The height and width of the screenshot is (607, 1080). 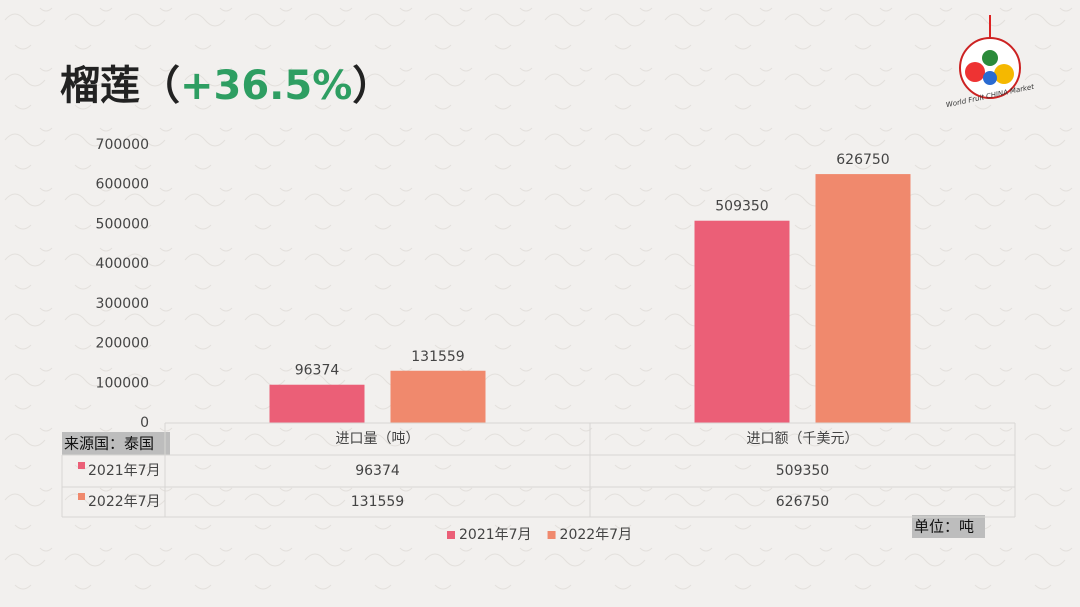 What do you see at coordinates (266, 86) in the screenshot?
I see `title-change: +36.5%` at bounding box center [266, 86].